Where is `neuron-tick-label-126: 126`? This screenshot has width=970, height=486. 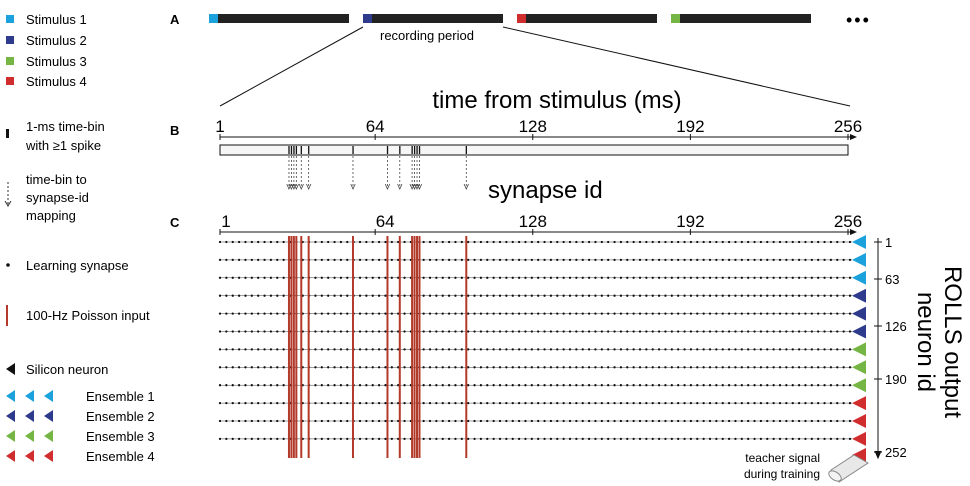
neuron-tick-label-126: 126 is located at coordinates (896, 326).